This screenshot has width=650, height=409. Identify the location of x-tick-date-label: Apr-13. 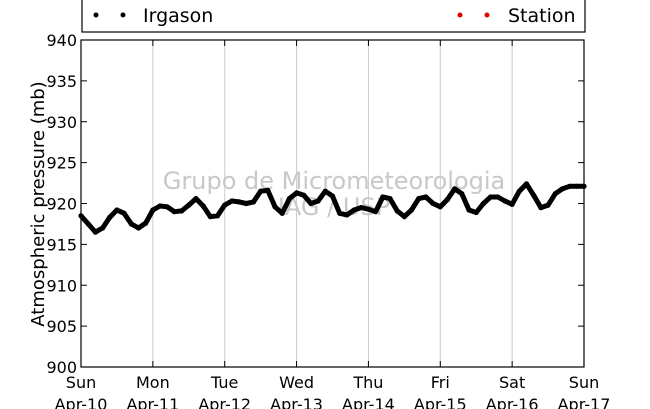
(296, 402).